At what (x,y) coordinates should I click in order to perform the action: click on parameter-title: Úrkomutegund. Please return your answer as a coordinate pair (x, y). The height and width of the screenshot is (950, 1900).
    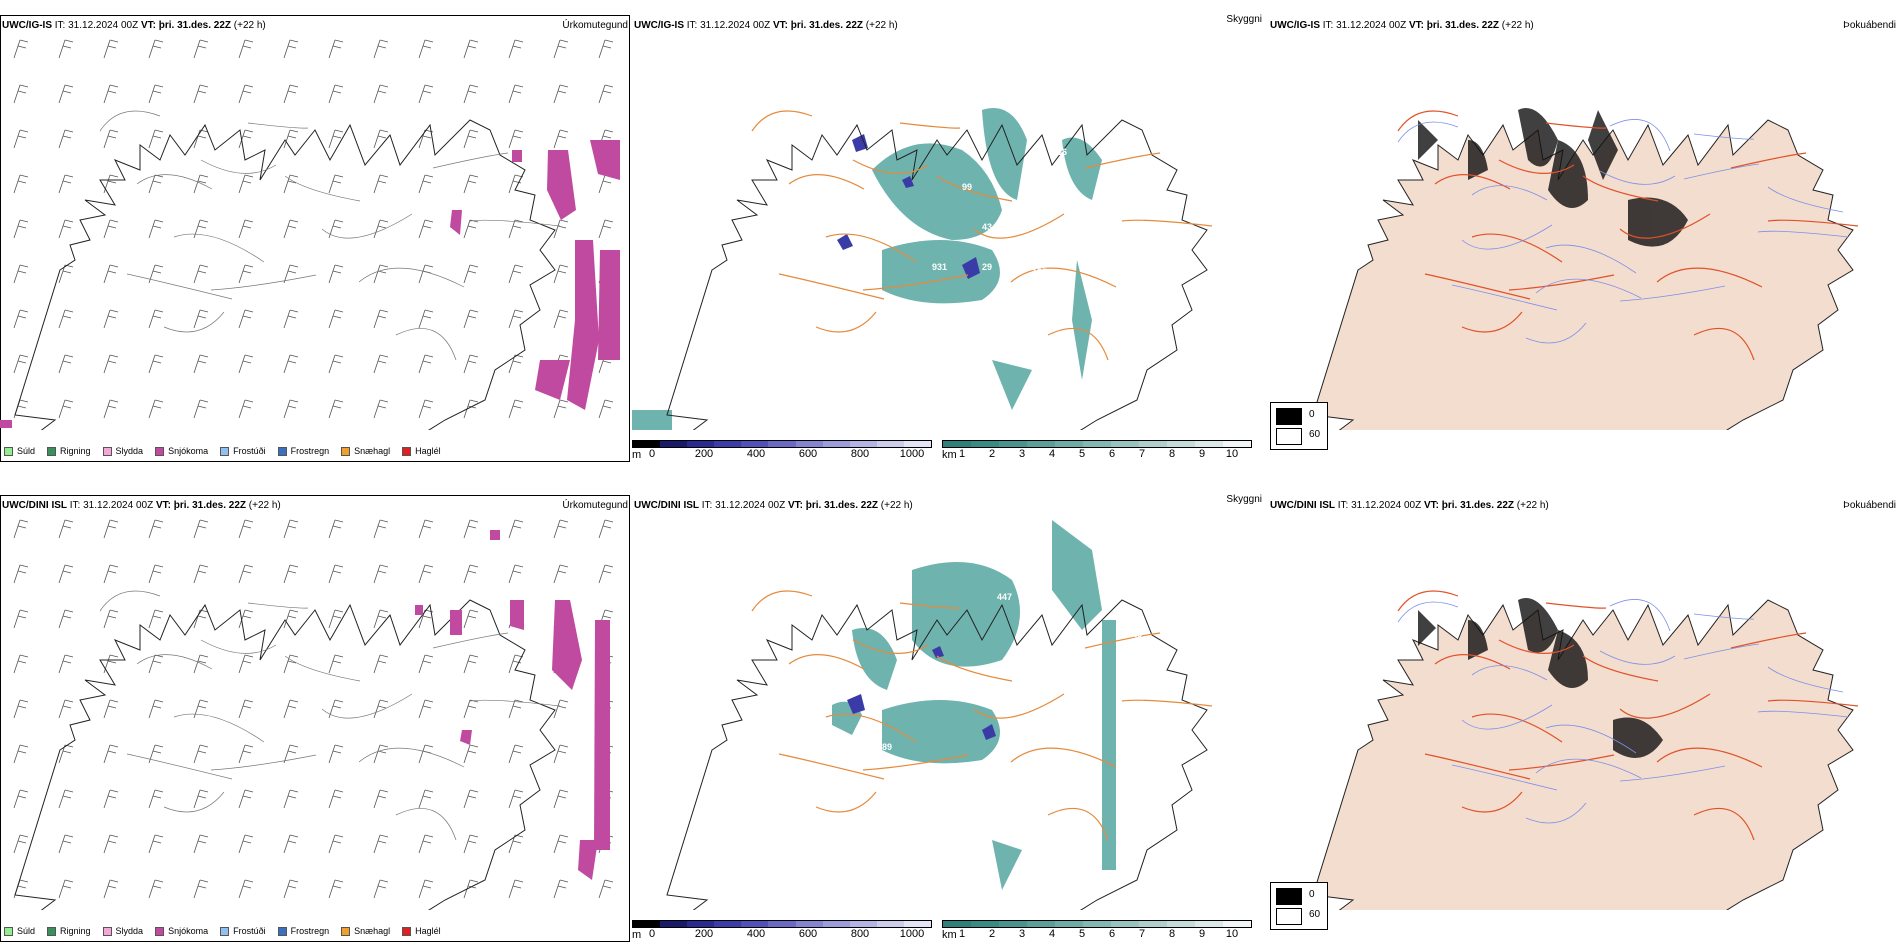
    Looking at the image, I should click on (595, 505).